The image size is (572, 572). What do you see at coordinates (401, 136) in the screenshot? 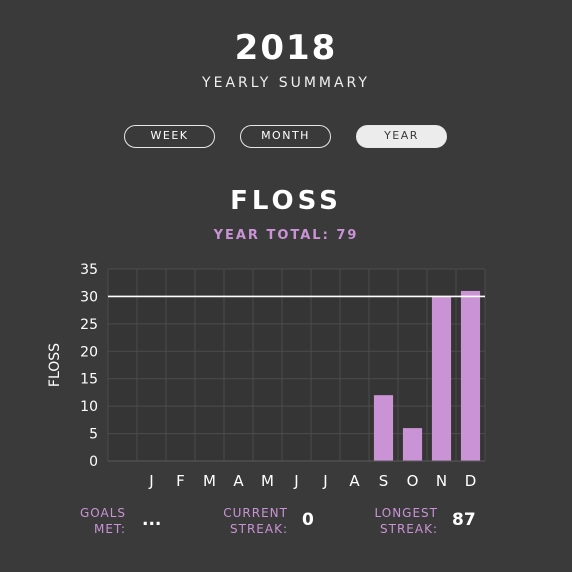
I see `year-tab-button: YEAR` at bounding box center [401, 136].